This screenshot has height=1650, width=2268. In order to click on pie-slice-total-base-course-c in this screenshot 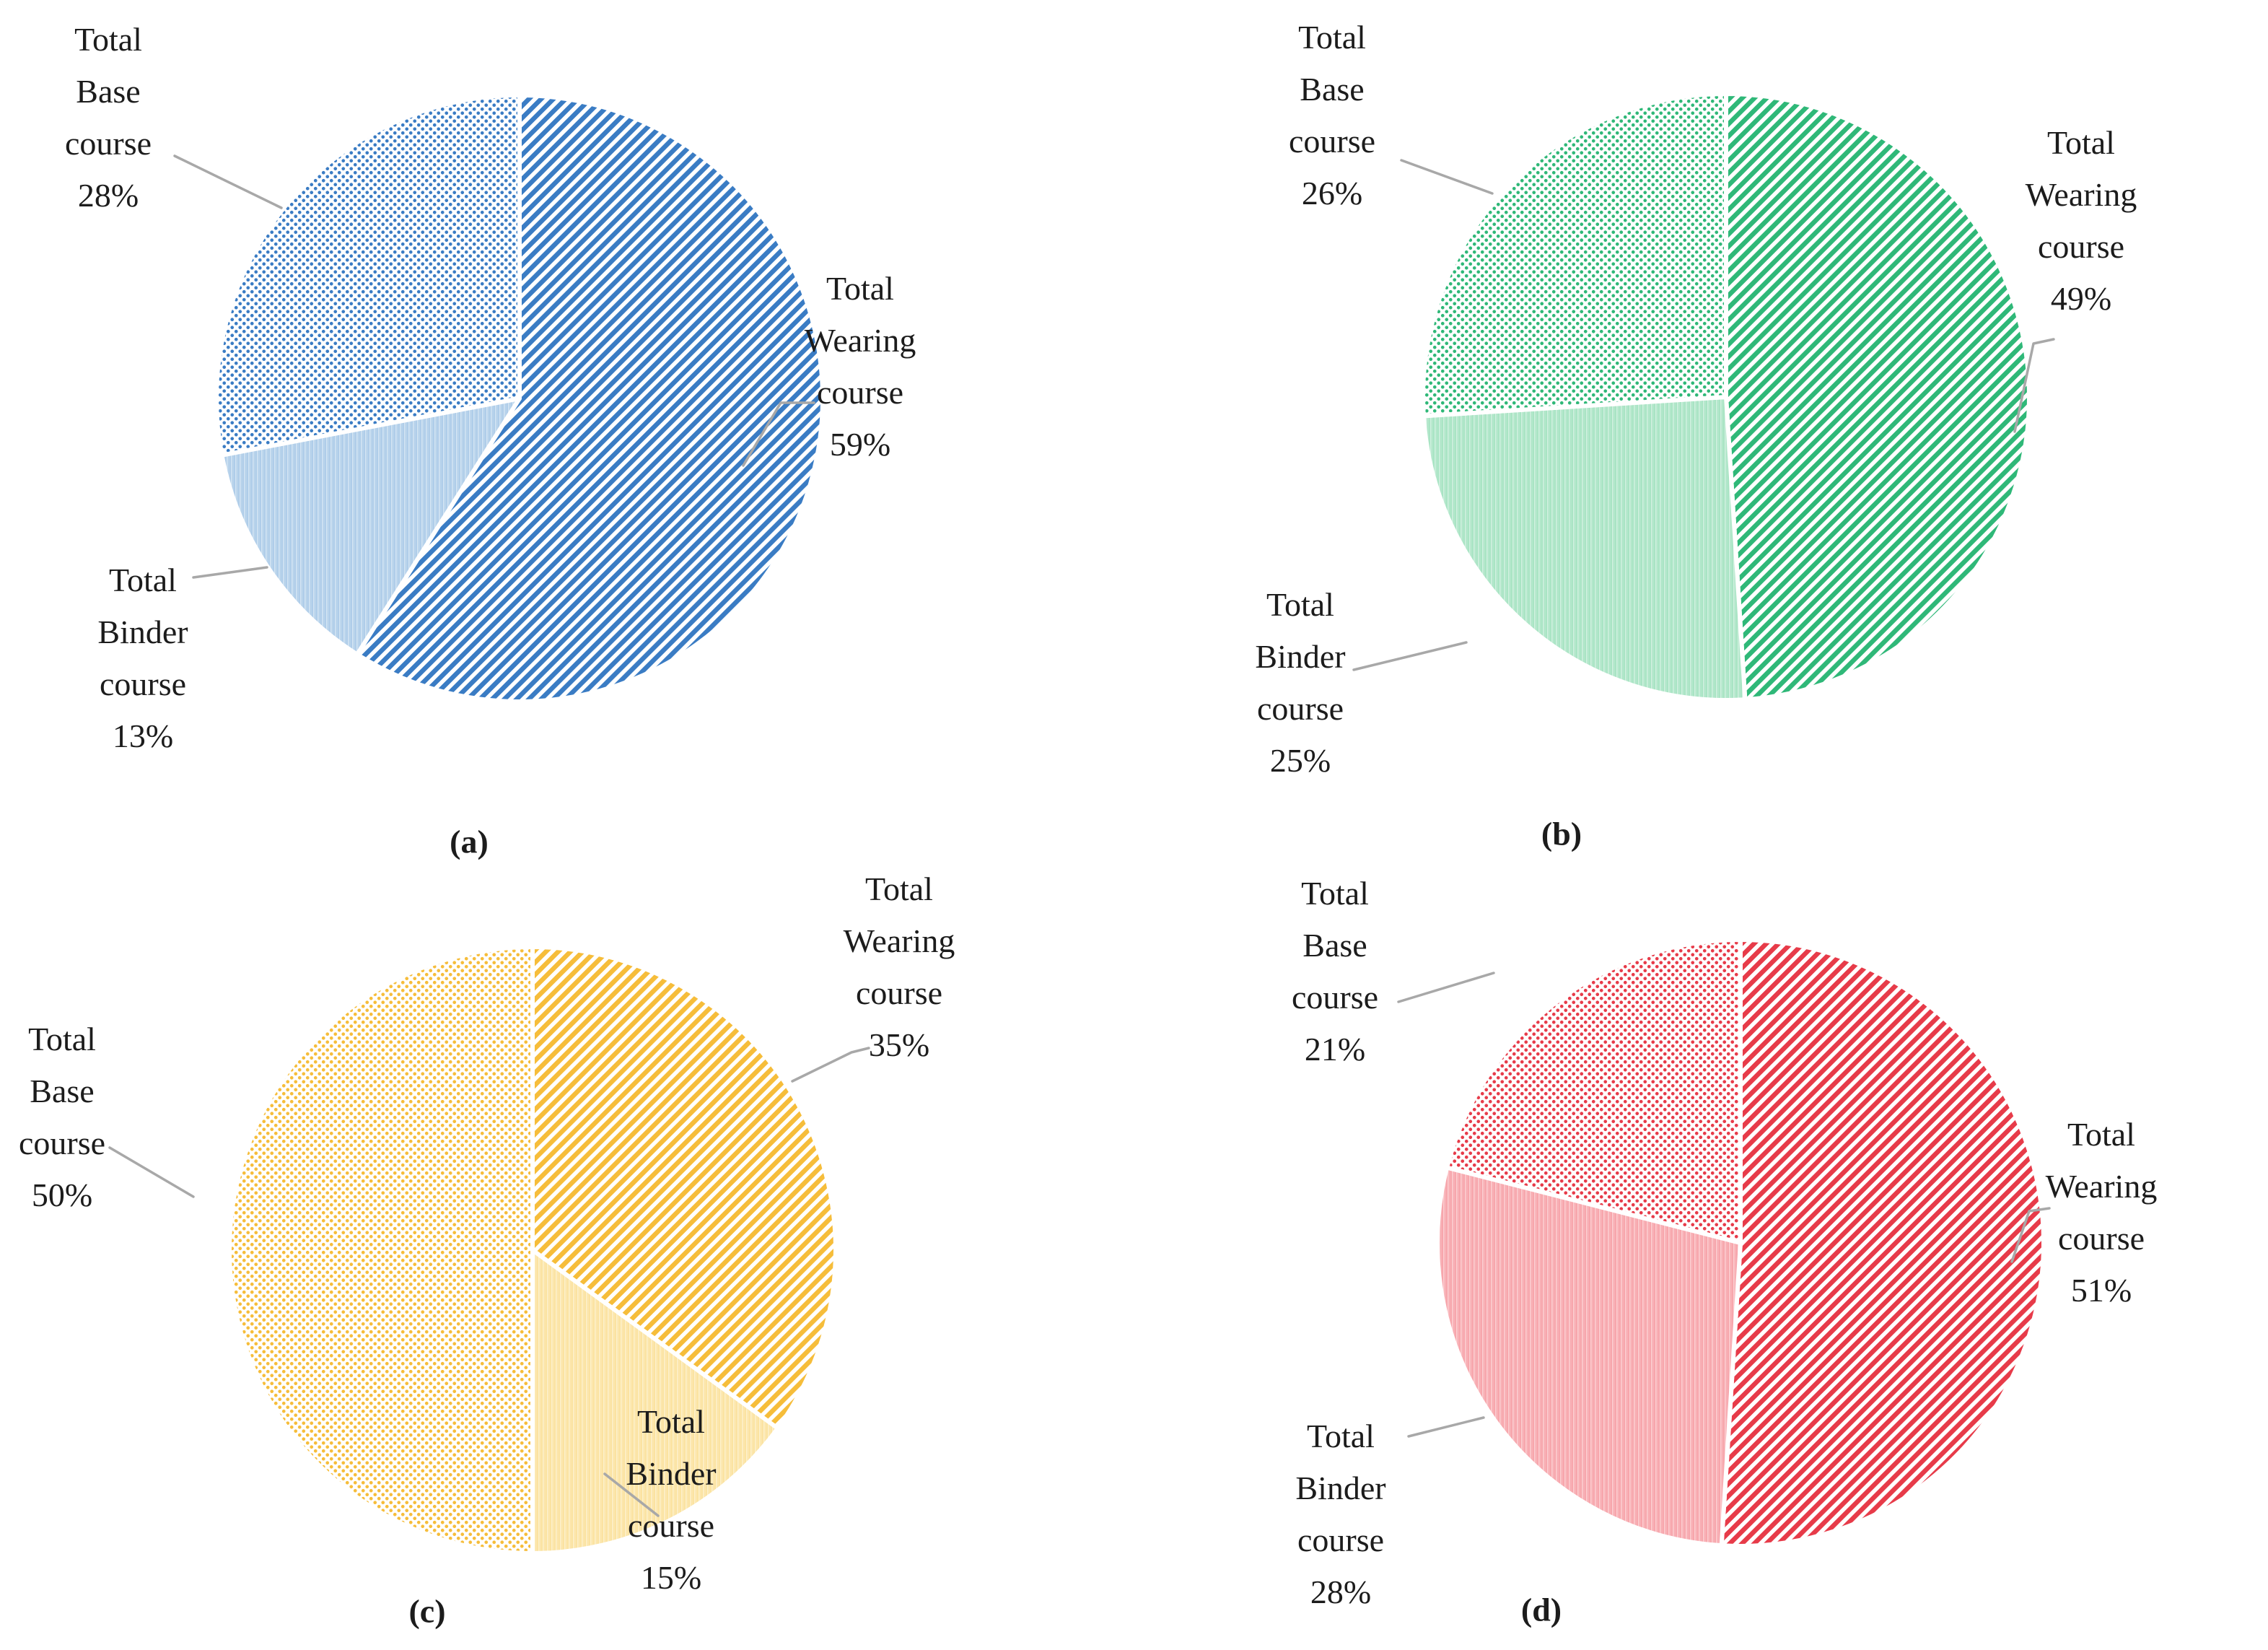, I will do `click(381, 1250)`.